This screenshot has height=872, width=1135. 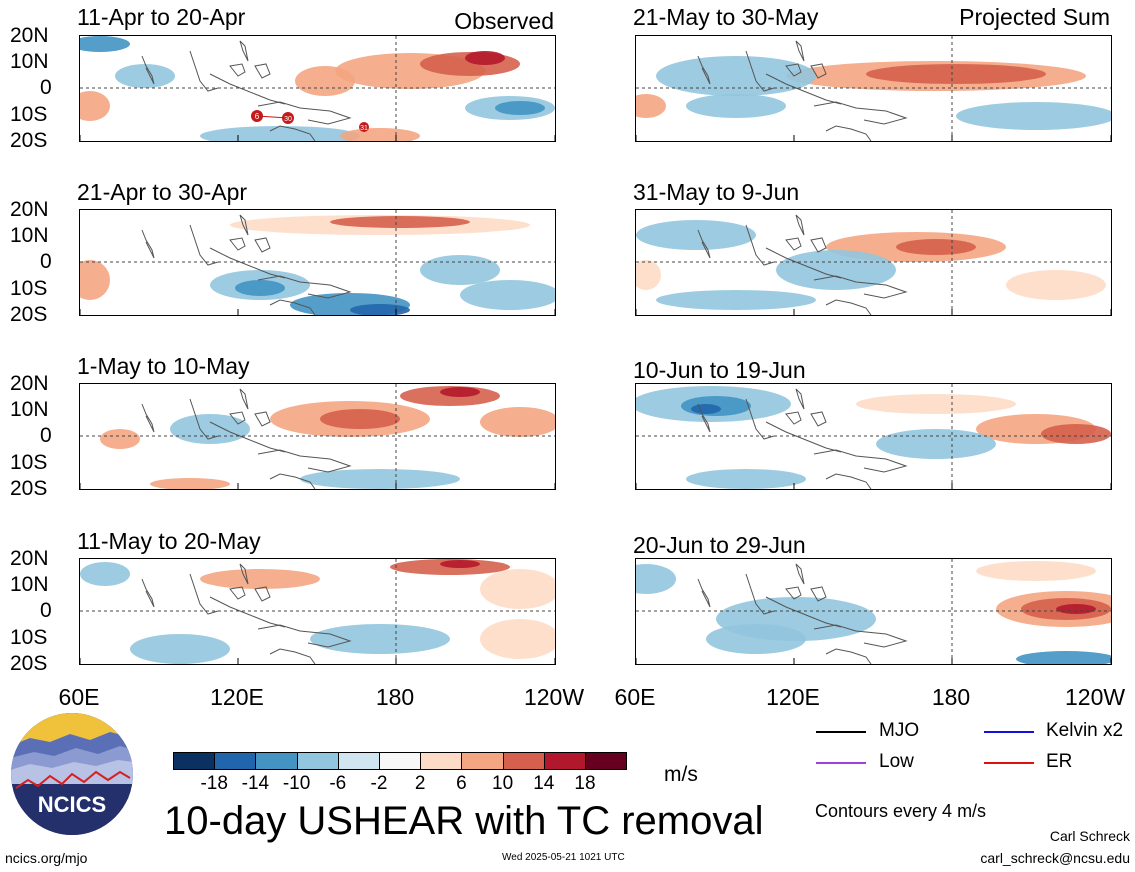 What do you see at coordinates (46, 858) in the screenshot?
I see `footer-url: ncics.org/mjo` at bounding box center [46, 858].